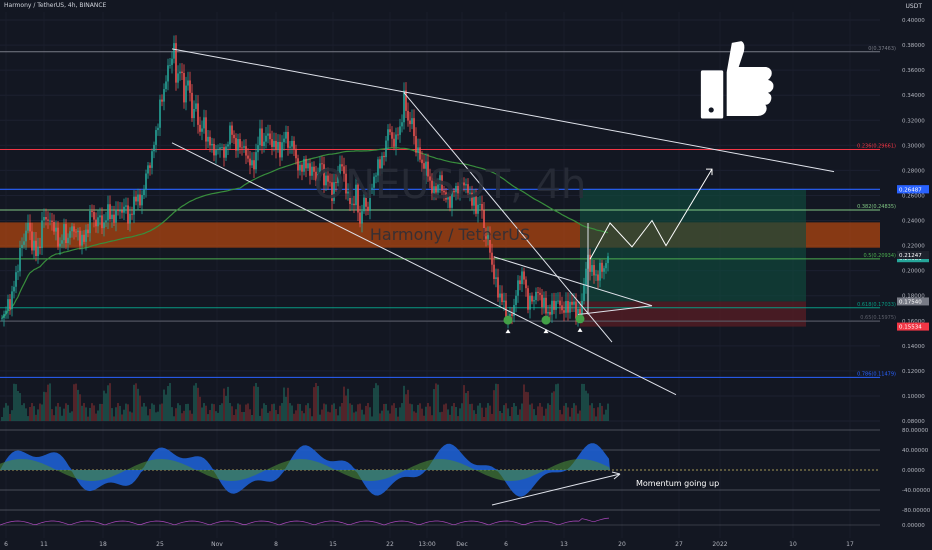 This screenshot has height=550, width=932. What do you see at coordinates (876, 374) in the screenshot?
I see `fib-label: 0.786(0.11479)` at bounding box center [876, 374].